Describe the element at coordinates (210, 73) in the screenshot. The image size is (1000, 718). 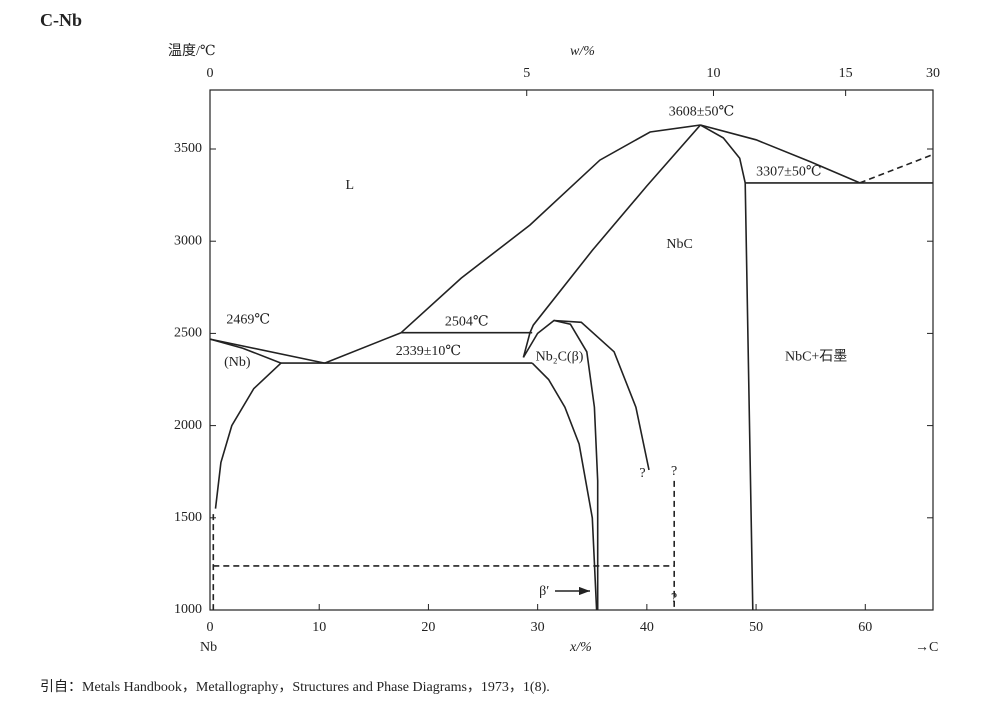
I see `x2-tick-label: 0` at that location.